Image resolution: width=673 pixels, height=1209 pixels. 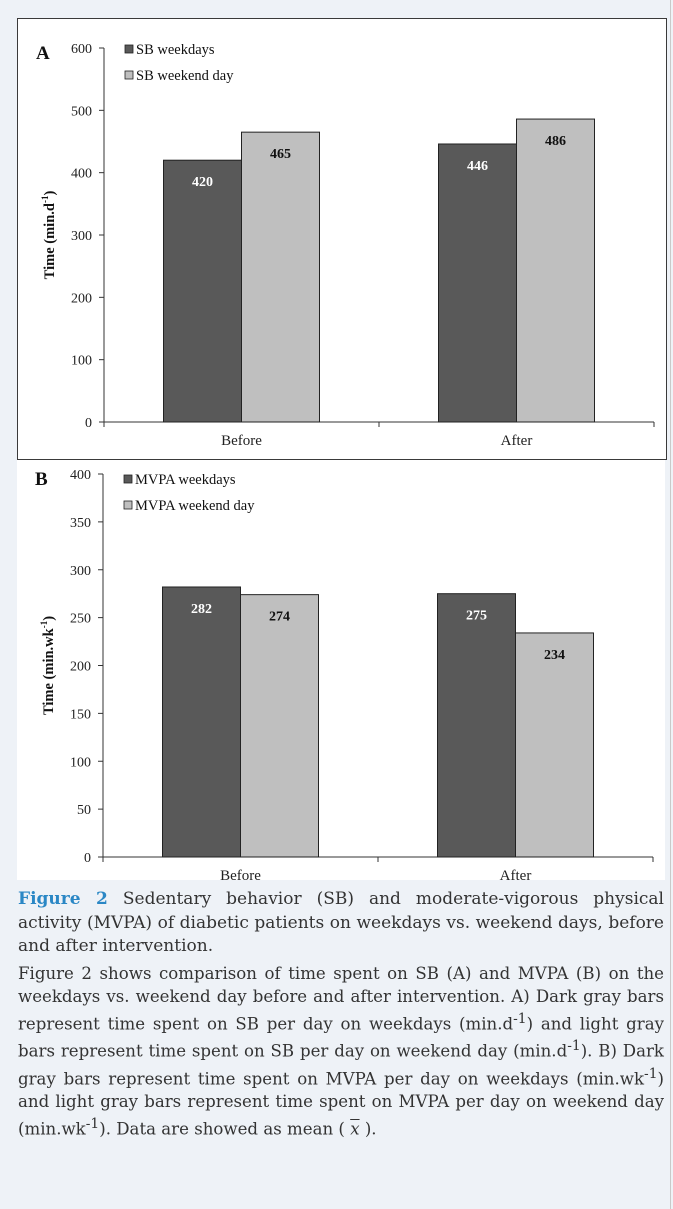 What do you see at coordinates (80, 619) in the screenshot?
I see `chart-b-y-tick-label: 250` at bounding box center [80, 619].